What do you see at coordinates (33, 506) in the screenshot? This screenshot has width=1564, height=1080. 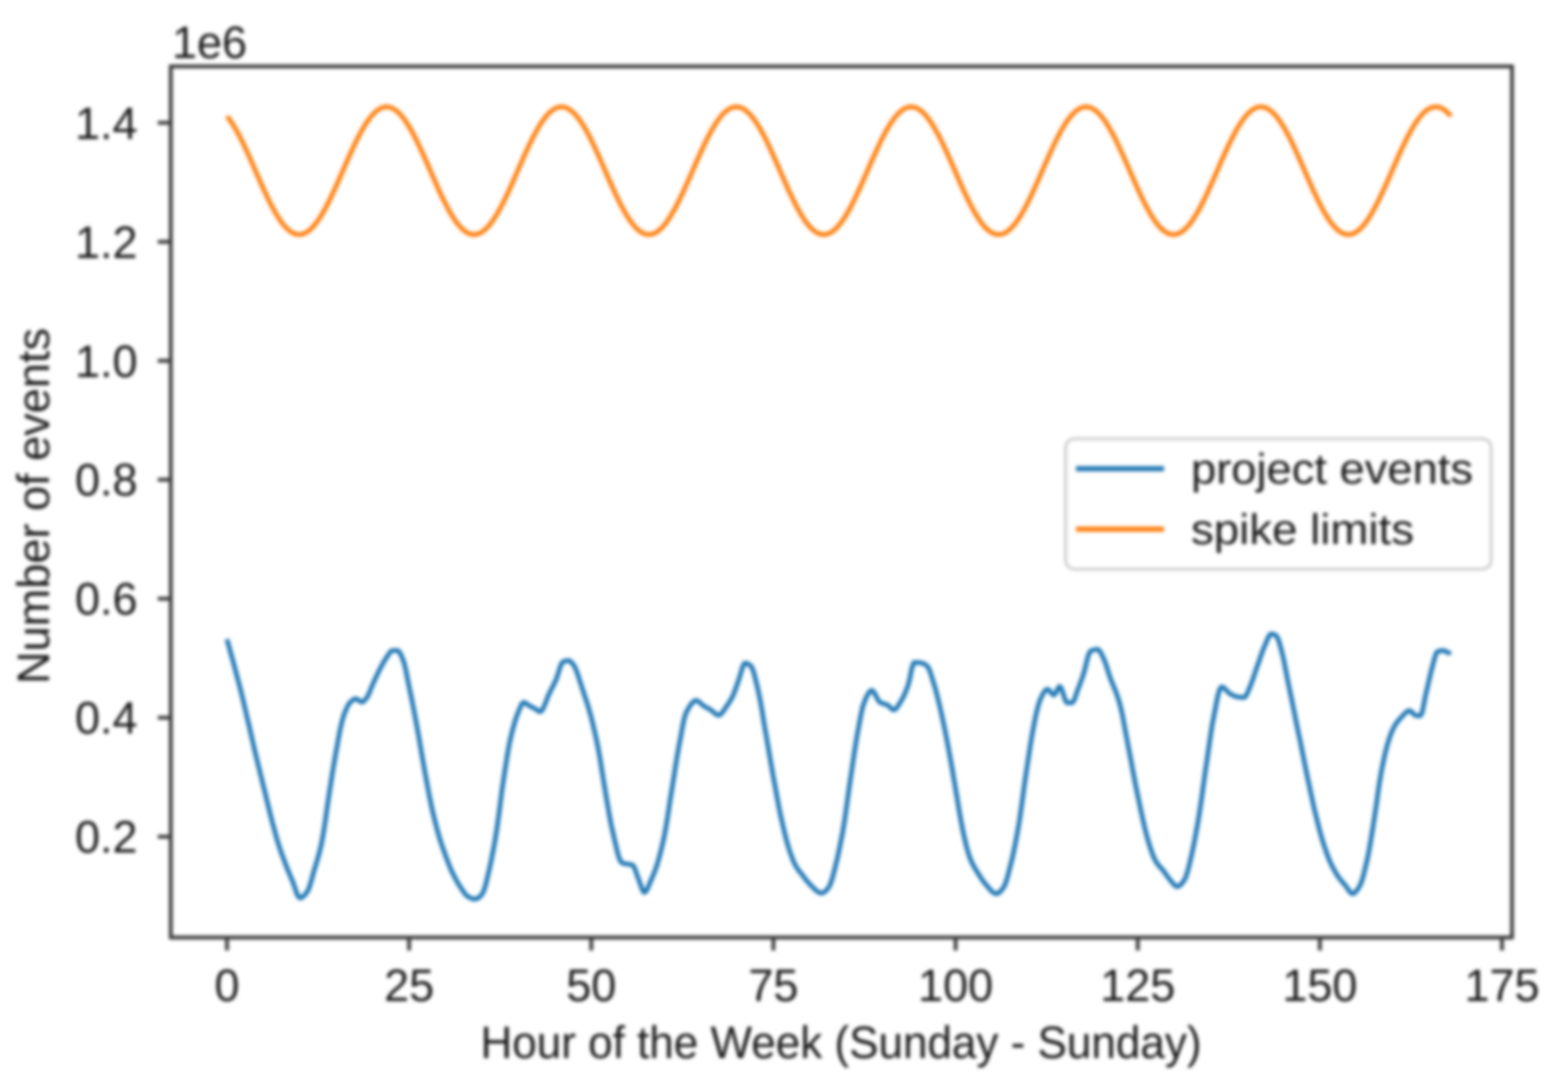 I see `svg-text: Number of events` at bounding box center [33, 506].